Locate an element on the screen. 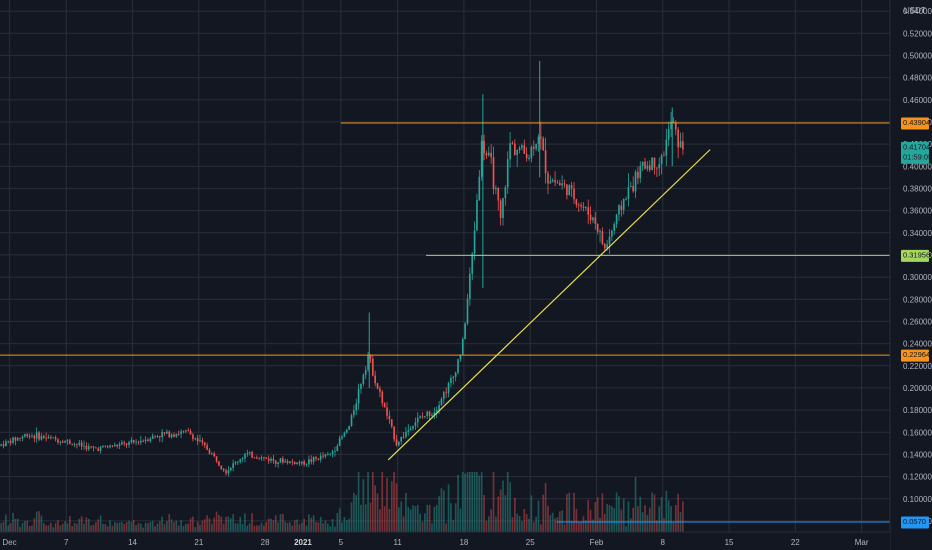 The height and width of the screenshot is (550, 932). price-tick-label: 0.50000 is located at coordinates (917, 55).